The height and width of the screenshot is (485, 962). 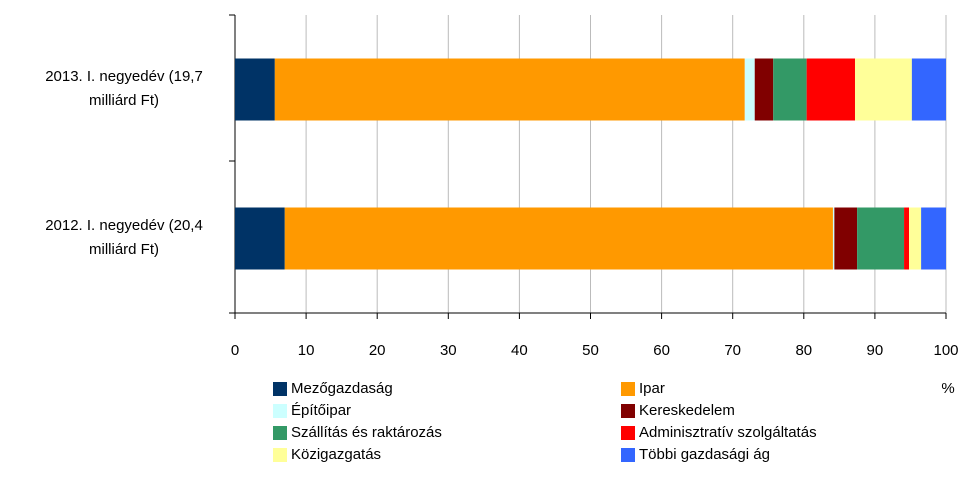 What do you see at coordinates (306, 350) in the screenshot?
I see `x-tick-label: 10` at bounding box center [306, 350].